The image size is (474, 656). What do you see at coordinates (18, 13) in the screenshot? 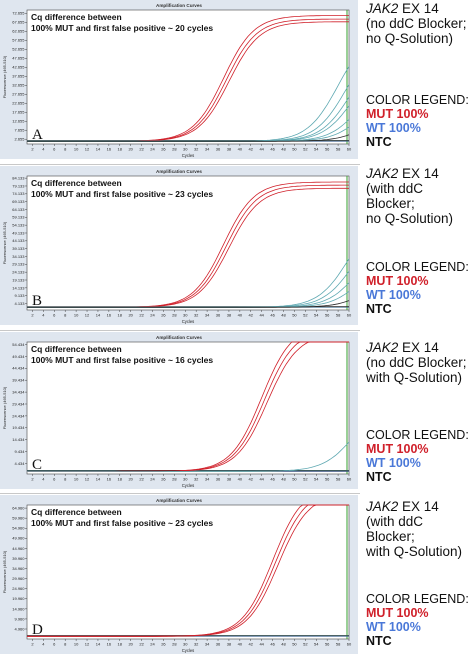
I see `y-tick-label: 72.655` at bounding box center [18, 13].